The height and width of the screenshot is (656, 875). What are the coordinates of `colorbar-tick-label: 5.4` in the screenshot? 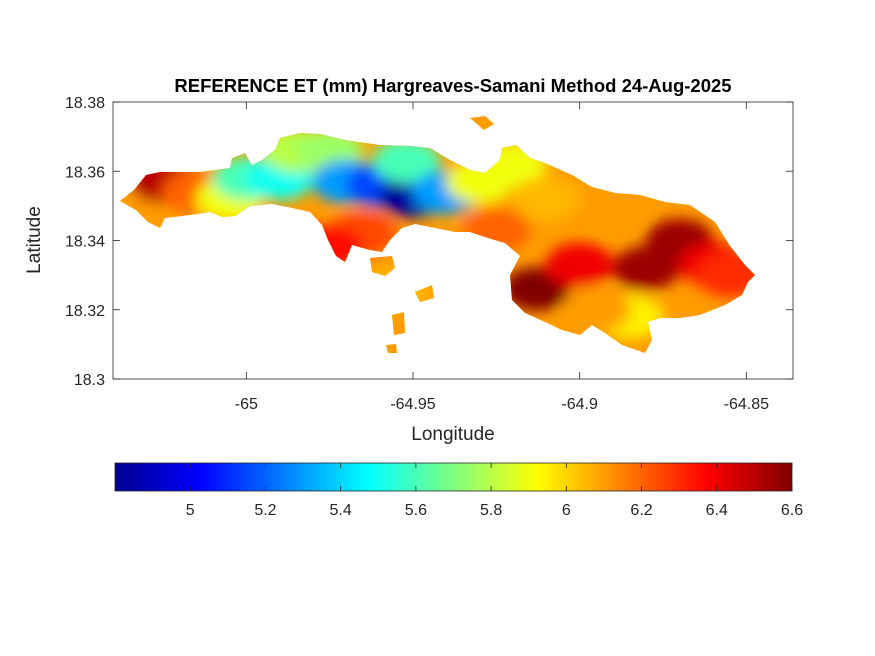 It's located at (341, 510).